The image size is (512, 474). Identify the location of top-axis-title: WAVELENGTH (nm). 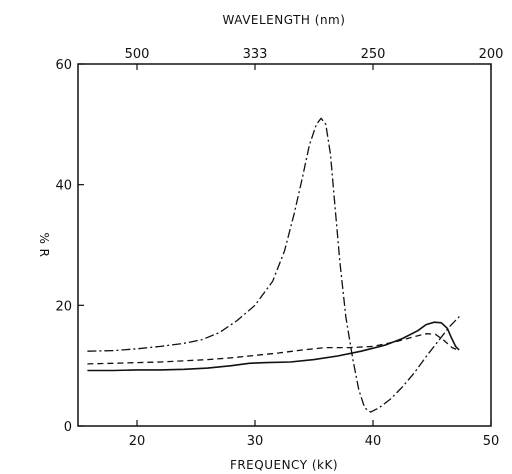
(284, 20).